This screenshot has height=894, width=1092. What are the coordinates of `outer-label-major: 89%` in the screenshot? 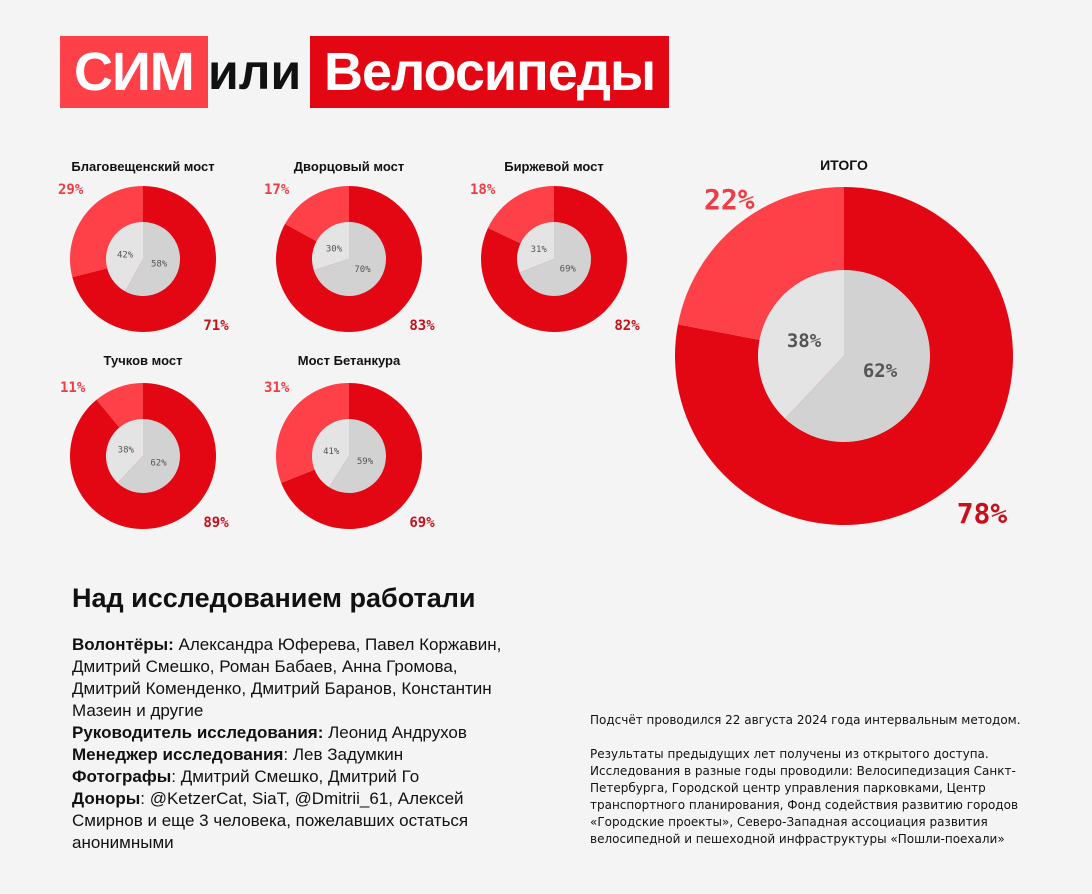 It's located at (216, 523).